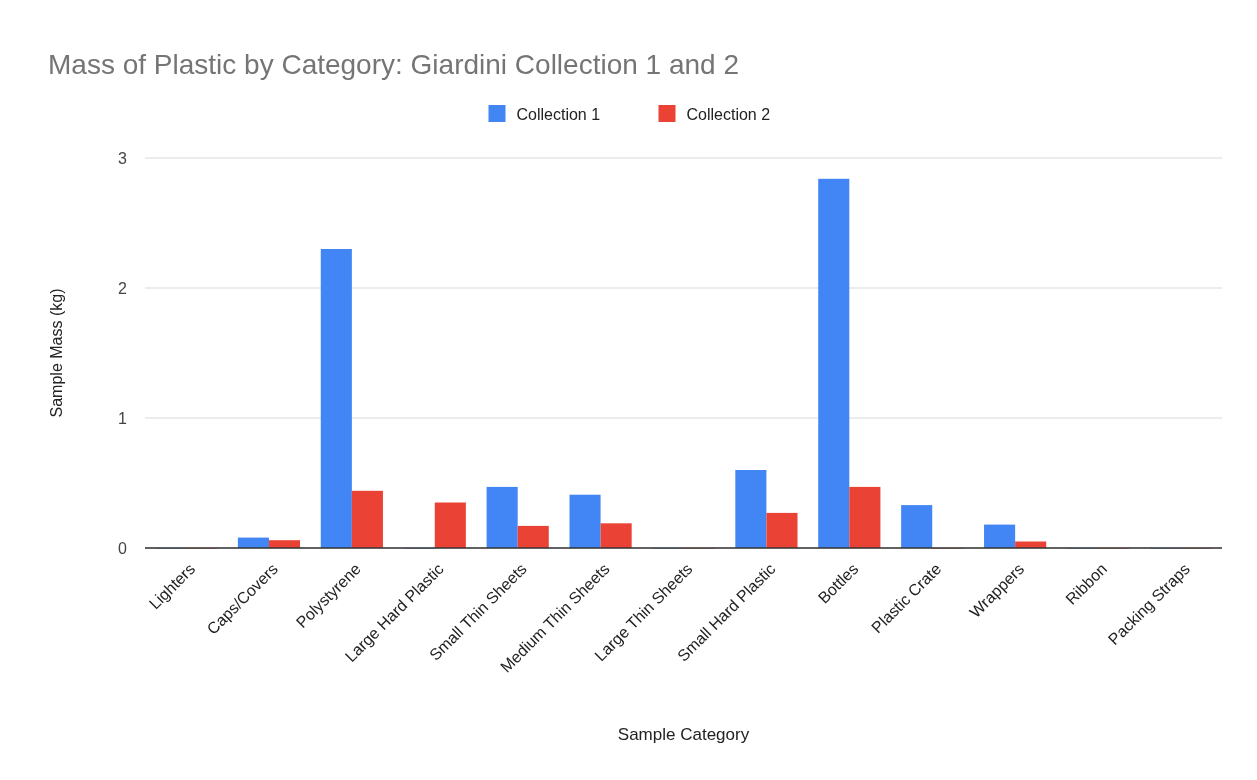 This screenshot has height=780, width=1257. Describe the element at coordinates (123, 418) in the screenshot. I see `y-tick-label: 1` at that location.